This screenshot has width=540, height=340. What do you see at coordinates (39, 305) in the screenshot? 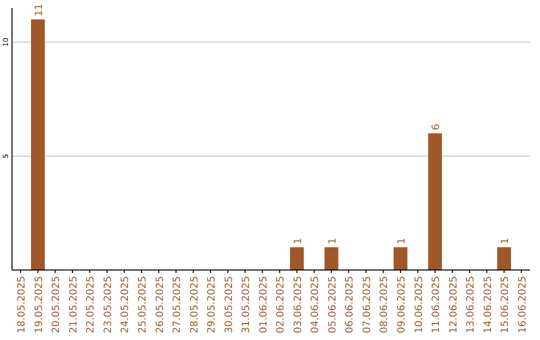
I see `x-tick-label: 19.05.2025` at bounding box center [39, 305].